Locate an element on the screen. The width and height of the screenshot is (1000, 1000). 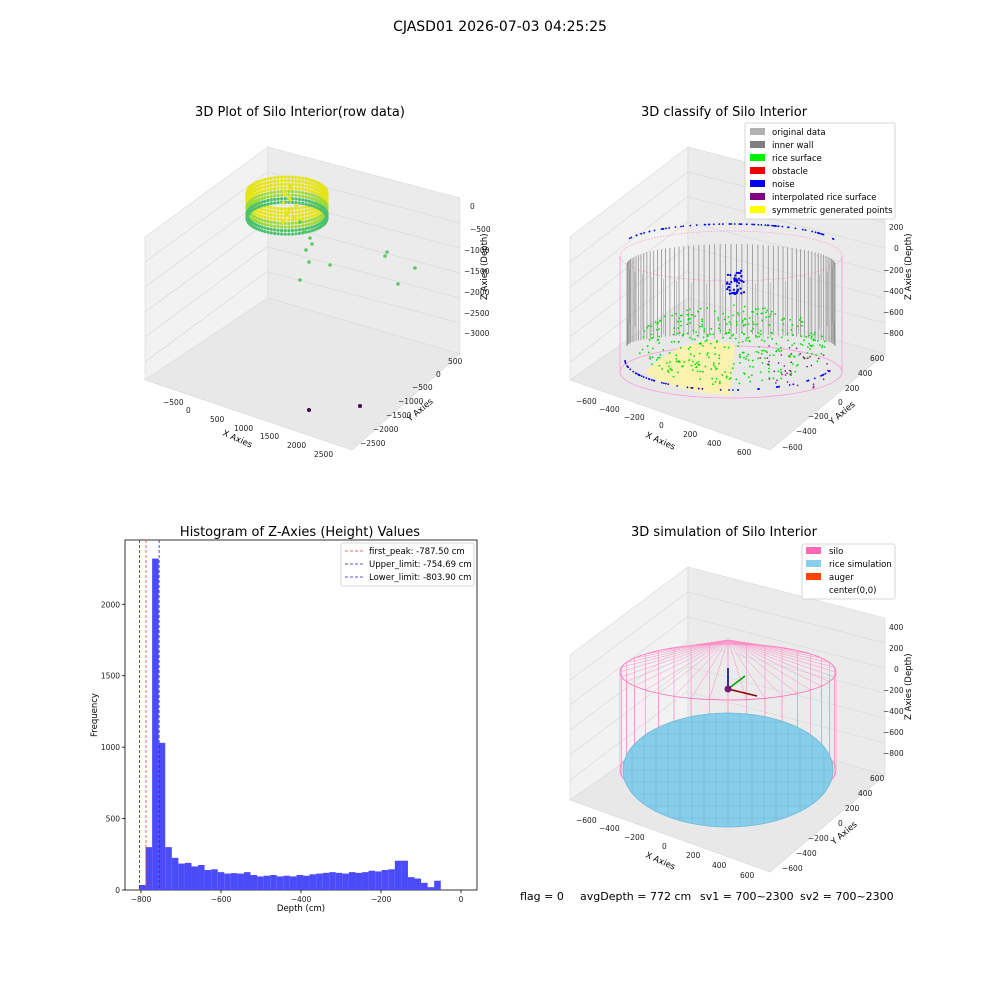
legend-label: auger is located at coordinates (841, 578).